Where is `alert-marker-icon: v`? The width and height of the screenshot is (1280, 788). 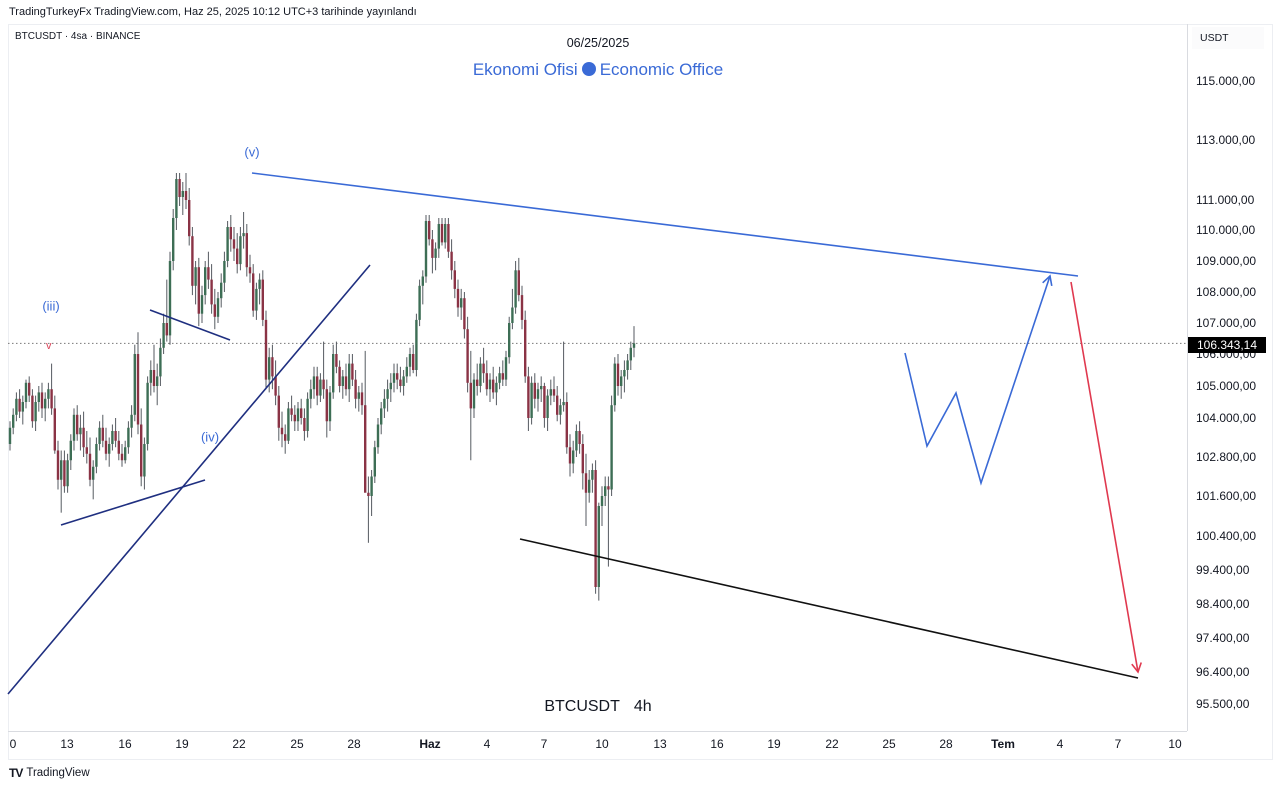
alert-marker-icon: v is located at coordinates (49, 346).